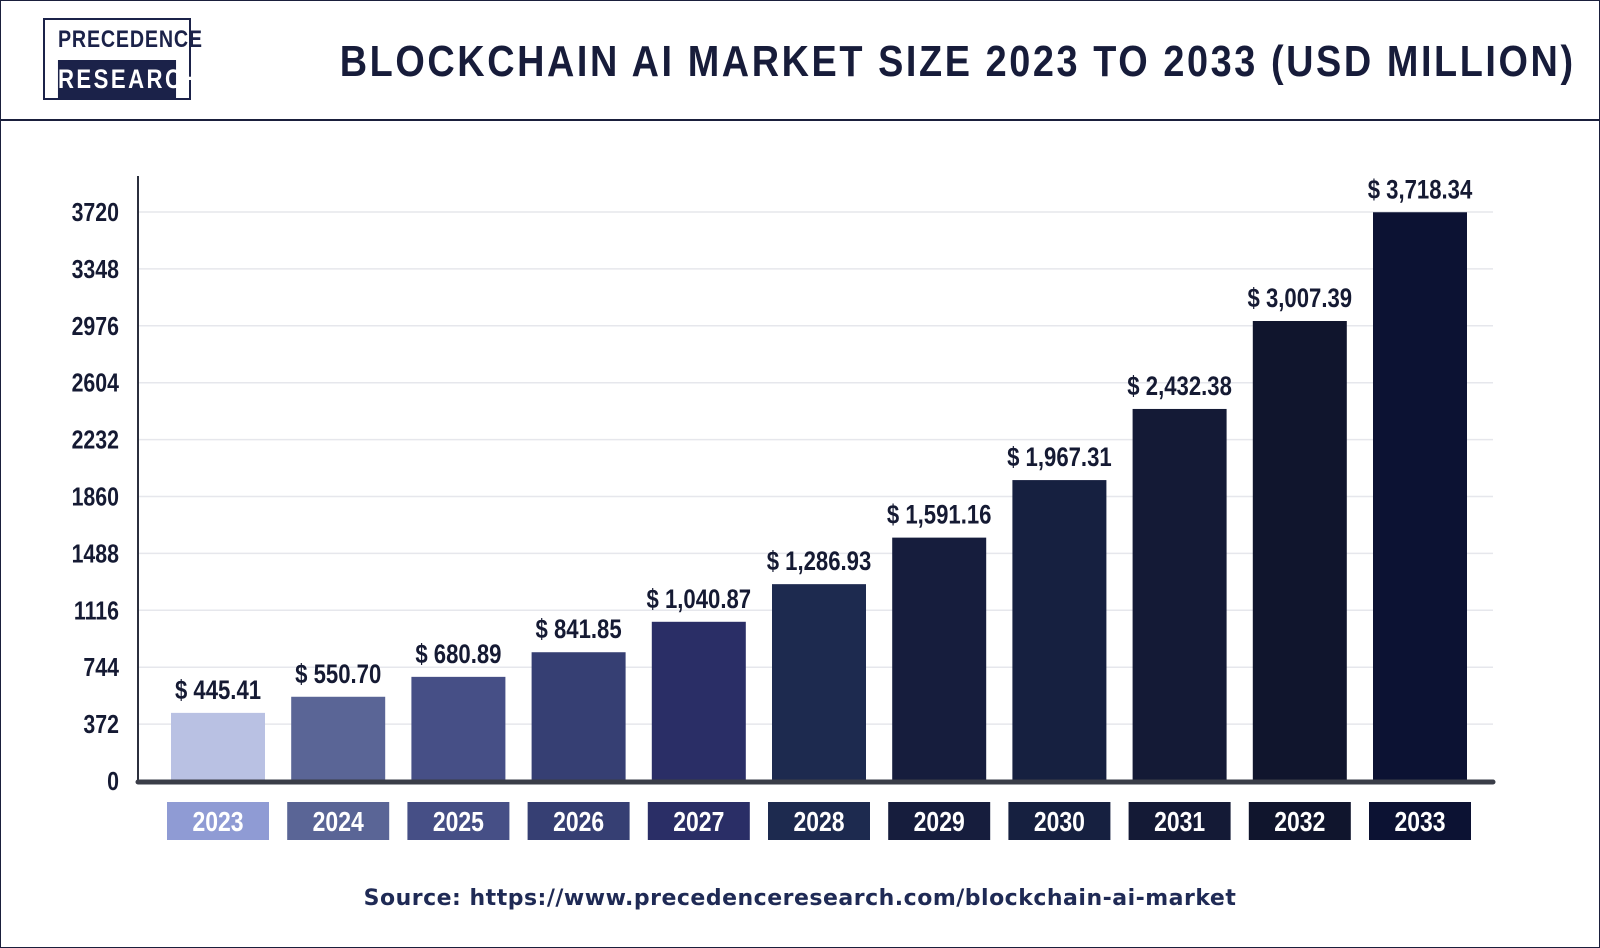 This screenshot has width=1600, height=948. Describe the element at coordinates (95, 498) in the screenshot. I see `y-tick-label: 1860` at that location.